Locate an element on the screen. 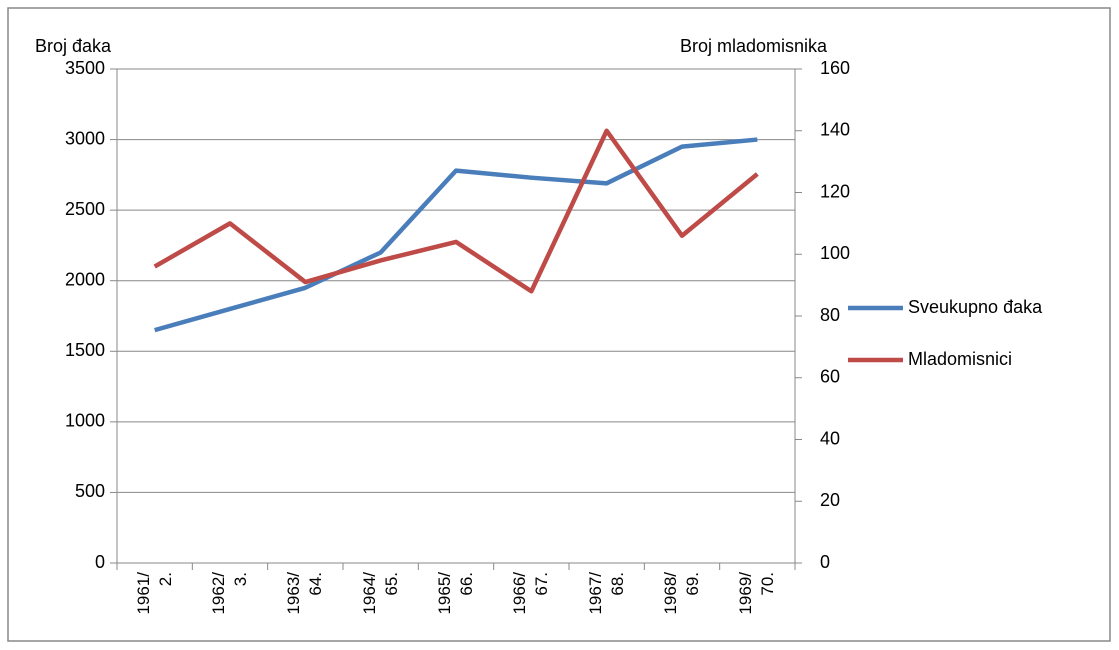  y-tick-label: 500 is located at coordinates (90, 491).